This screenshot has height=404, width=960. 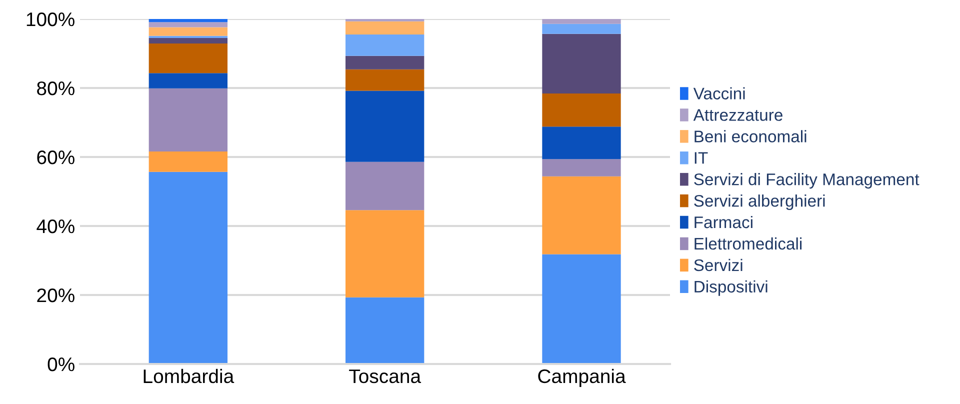 What do you see at coordinates (748, 243) in the screenshot?
I see `legend-label: Elettromedicali` at bounding box center [748, 243].